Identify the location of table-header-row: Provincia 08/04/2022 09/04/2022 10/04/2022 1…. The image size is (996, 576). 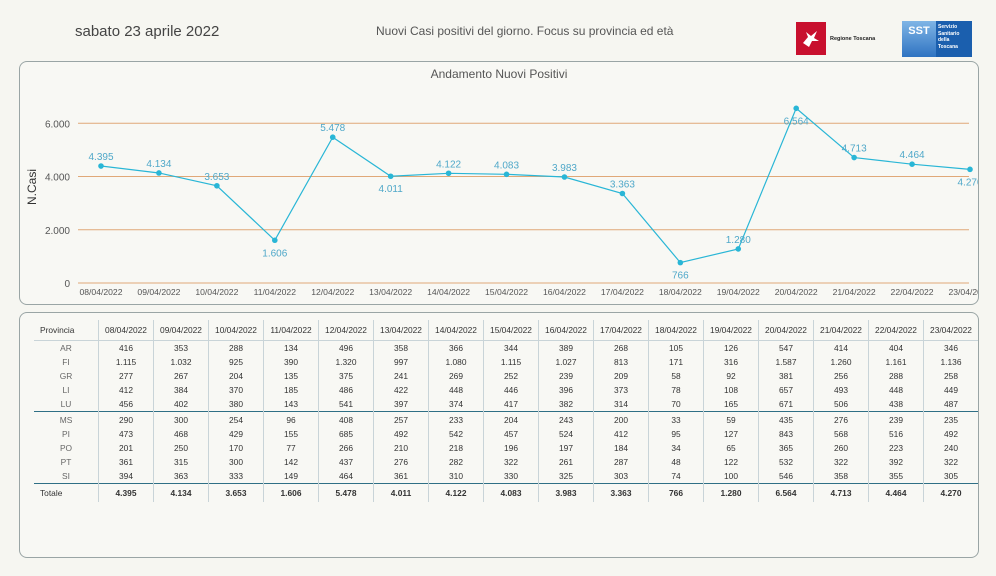
(506, 330).